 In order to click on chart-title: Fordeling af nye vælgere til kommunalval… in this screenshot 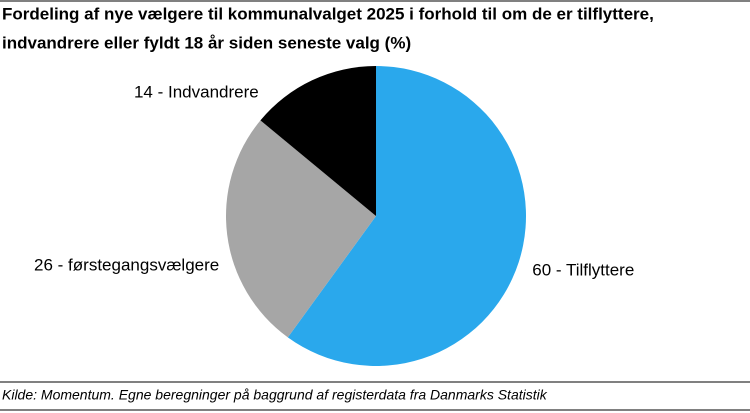, I will do `click(328, 13)`.